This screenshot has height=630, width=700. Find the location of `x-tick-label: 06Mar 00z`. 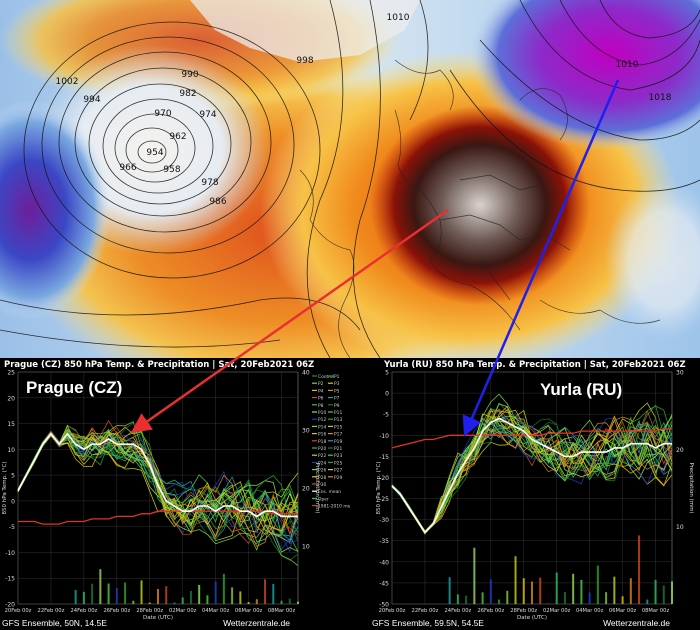

x-tick-label: 06Mar 00z is located at coordinates (623, 611).